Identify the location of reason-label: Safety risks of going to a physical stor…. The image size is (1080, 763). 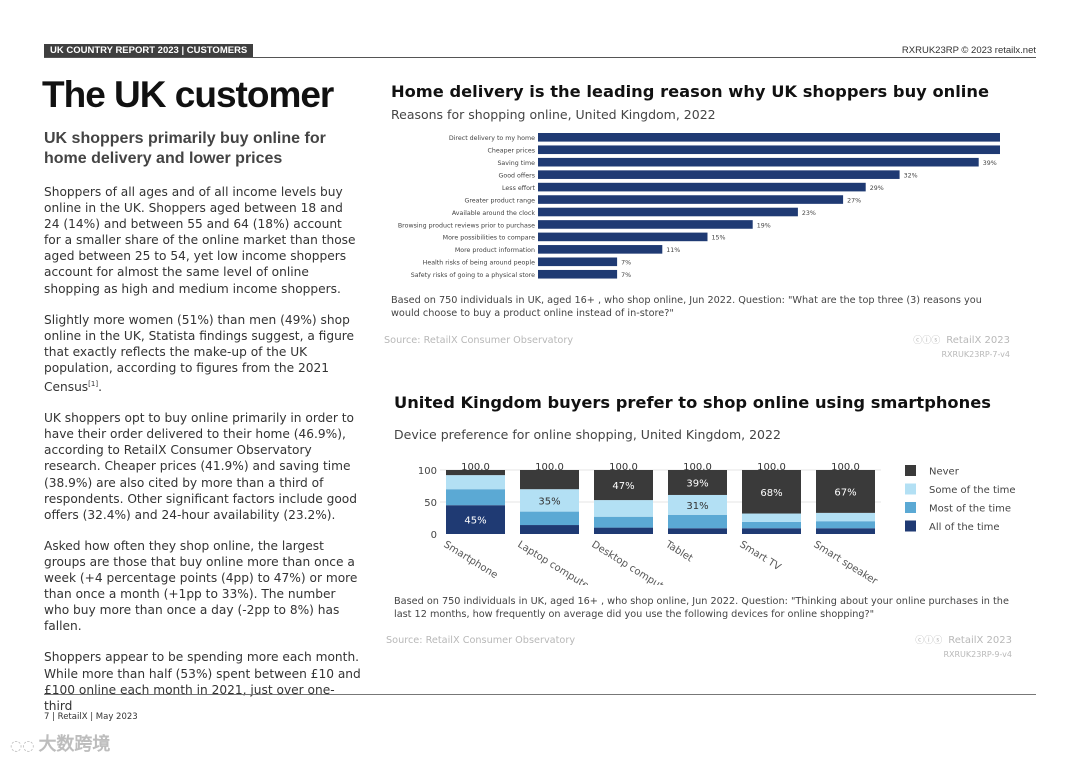
(473, 275).